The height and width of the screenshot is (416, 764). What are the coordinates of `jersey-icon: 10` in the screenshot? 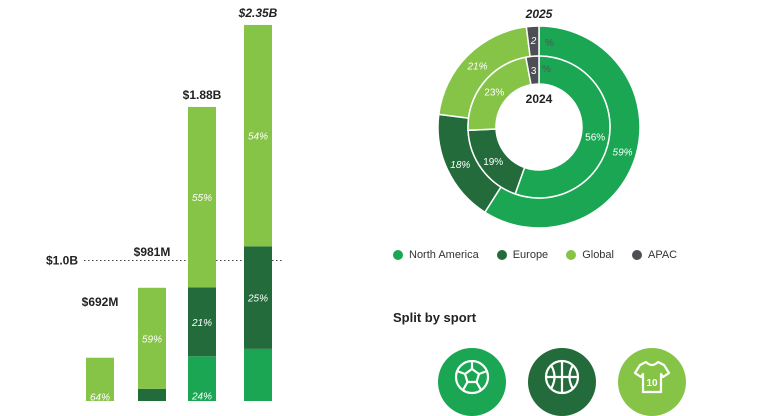 It's located at (652, 382).